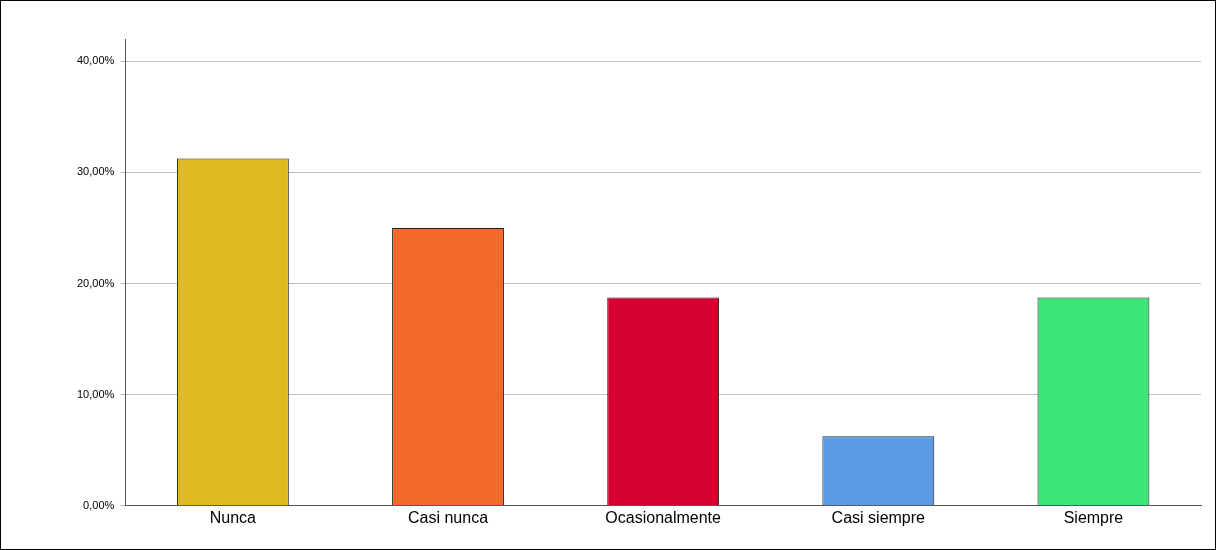  Describe the element at coordinates (96, 393) in the screenshot. I see `y-tick-label: 10,00%` at that location.